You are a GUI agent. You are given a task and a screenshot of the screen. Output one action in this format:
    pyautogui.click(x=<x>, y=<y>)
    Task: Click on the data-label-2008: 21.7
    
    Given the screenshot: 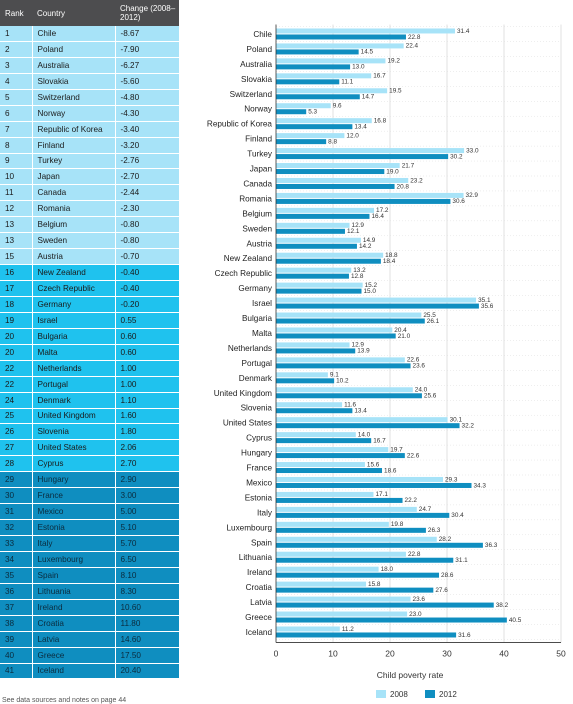 What is the action you would take?
    pyautogui.click(x=408, y=165)
    